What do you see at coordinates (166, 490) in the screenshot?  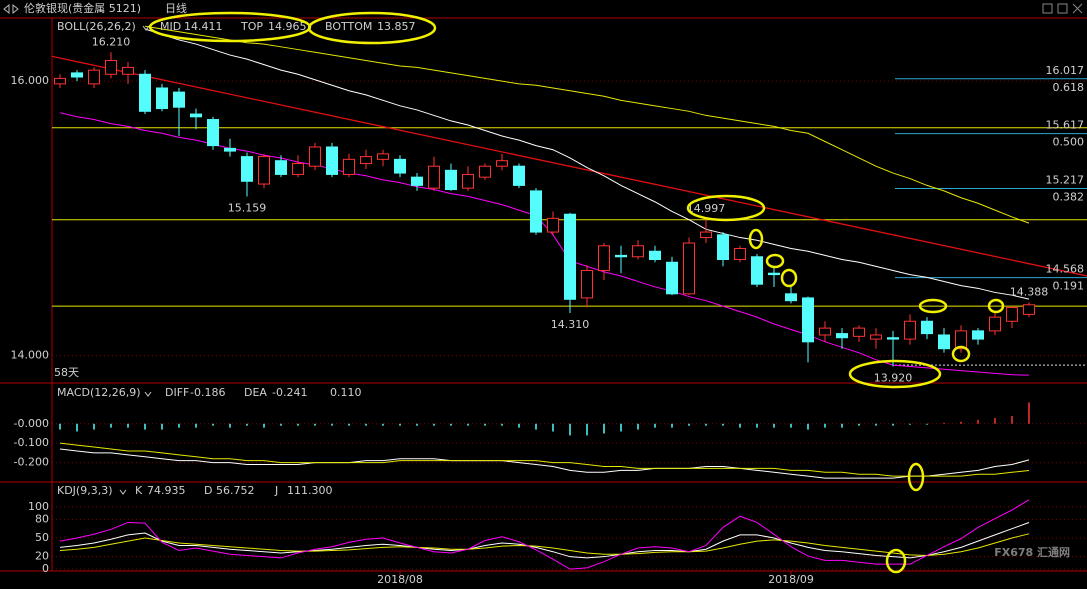 I see `legend-value: 74.935` at bounding box center [166, 490].